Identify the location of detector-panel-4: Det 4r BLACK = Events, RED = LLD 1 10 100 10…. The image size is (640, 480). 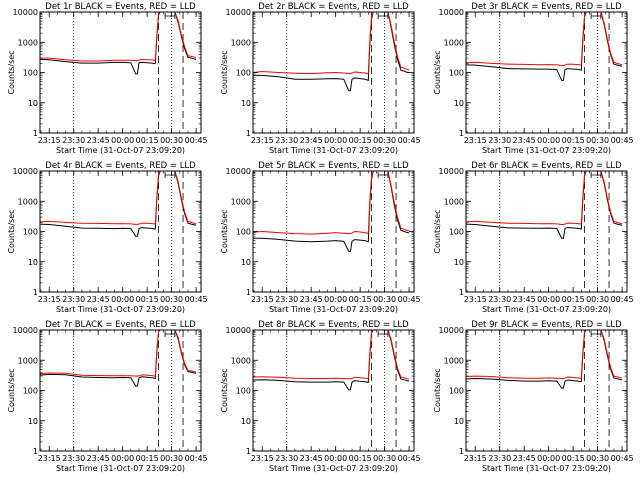
(107, 237).